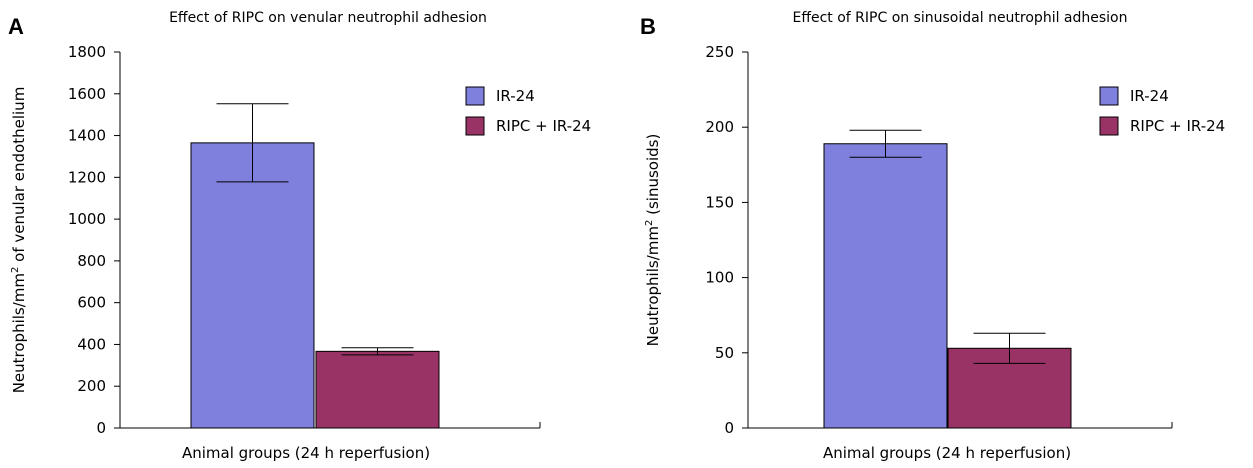 This screenshot has height=468, width=1253. Describe the element at coordinates (719, 202) in the screenshot. I see `y-tick-label: 150` at that location.